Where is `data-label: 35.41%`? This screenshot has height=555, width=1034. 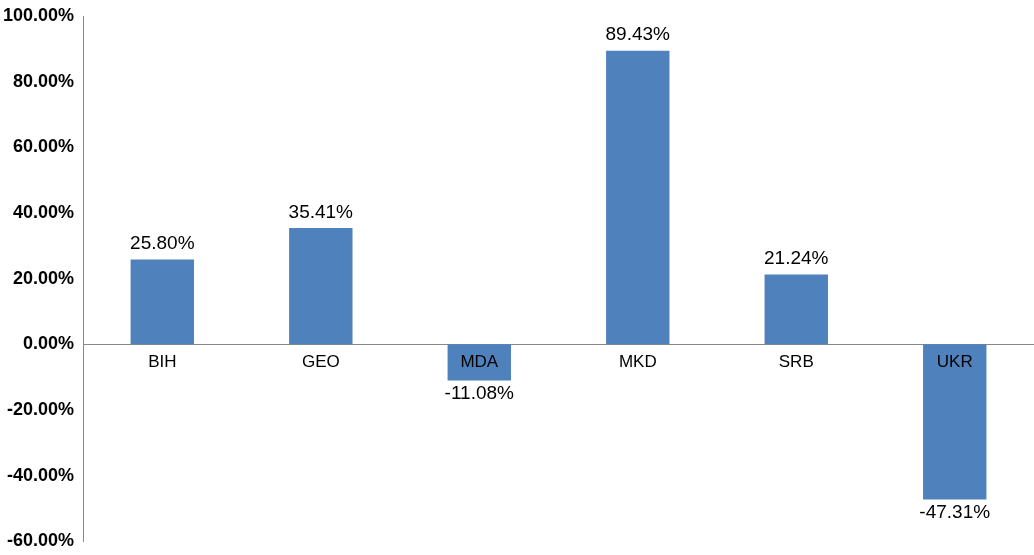
data-label: 35.41% is located at coordinates (321, 211).